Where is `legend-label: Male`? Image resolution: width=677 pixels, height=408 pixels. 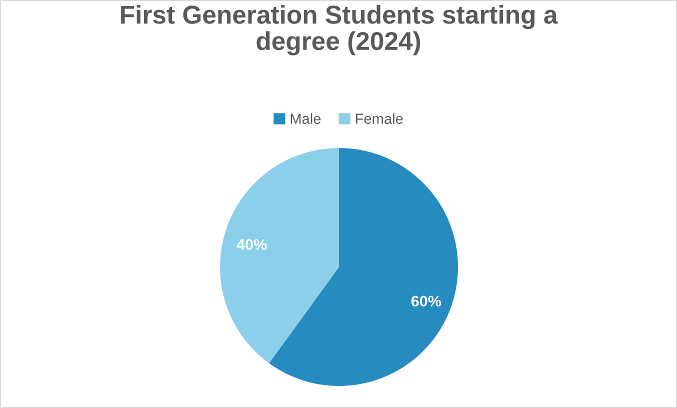 legend-label: Male is located at coordinates (305, 118).